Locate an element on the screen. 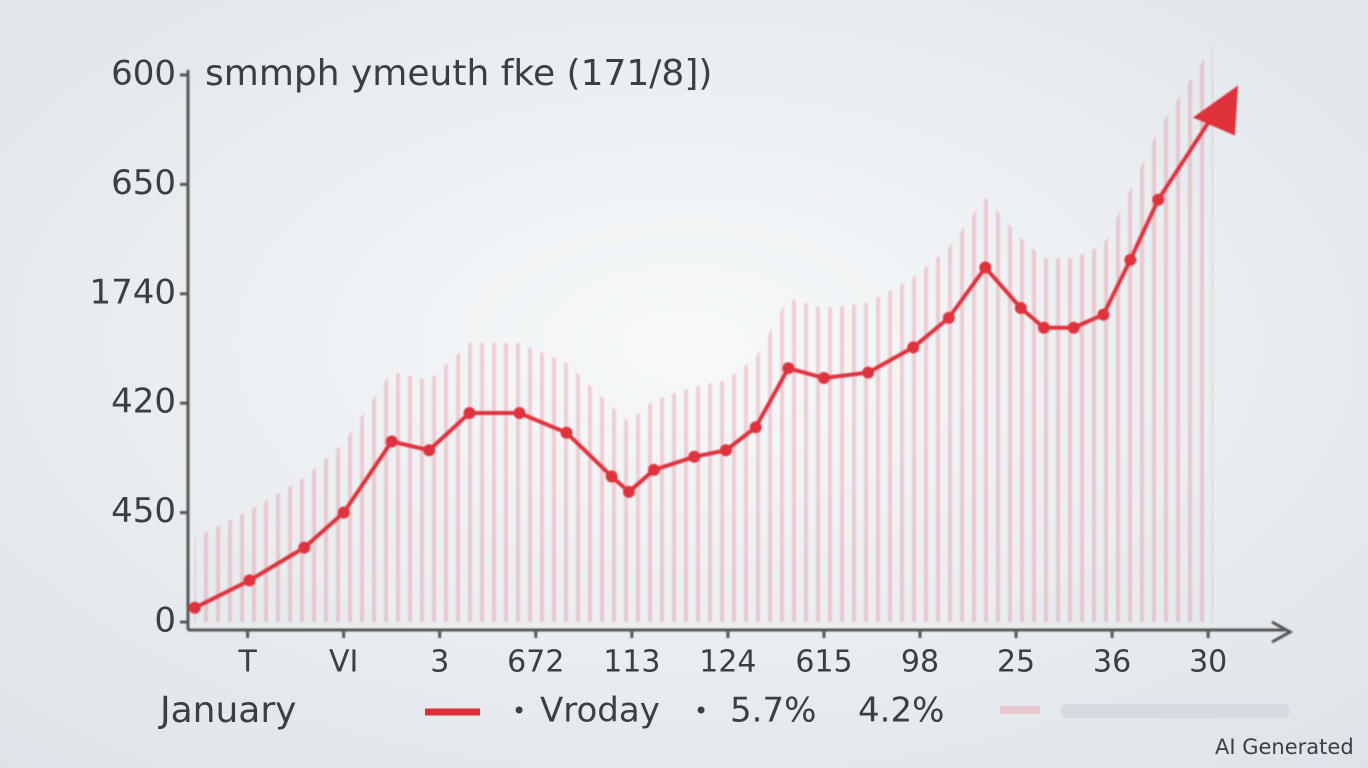 The width and height of the screenshot is (1368, 768). chart-title: smmph ymeuth fke (171/8]) is located at coordinates (458, 73).